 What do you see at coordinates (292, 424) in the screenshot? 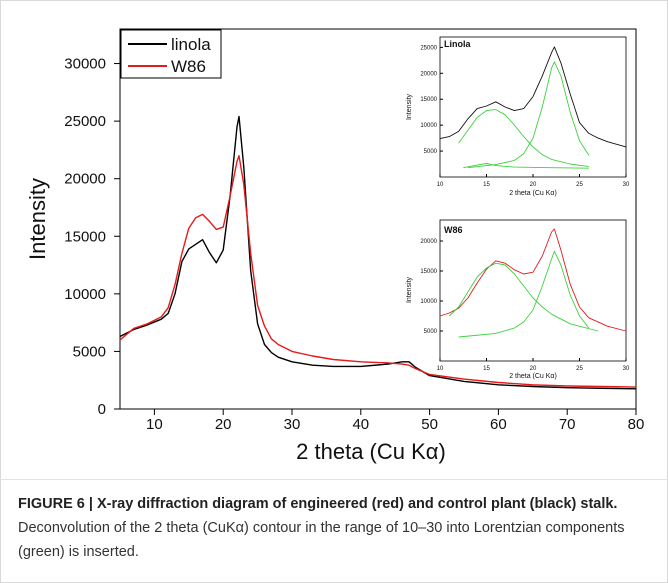
I see `main-x-tick-label: 30` at bounding box center [292, 424].